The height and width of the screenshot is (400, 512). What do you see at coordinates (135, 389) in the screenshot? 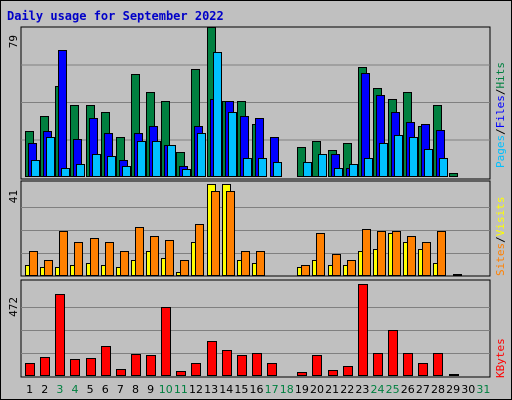
I see `x-tick-label-8: 8` at bounding box center [135, 389].